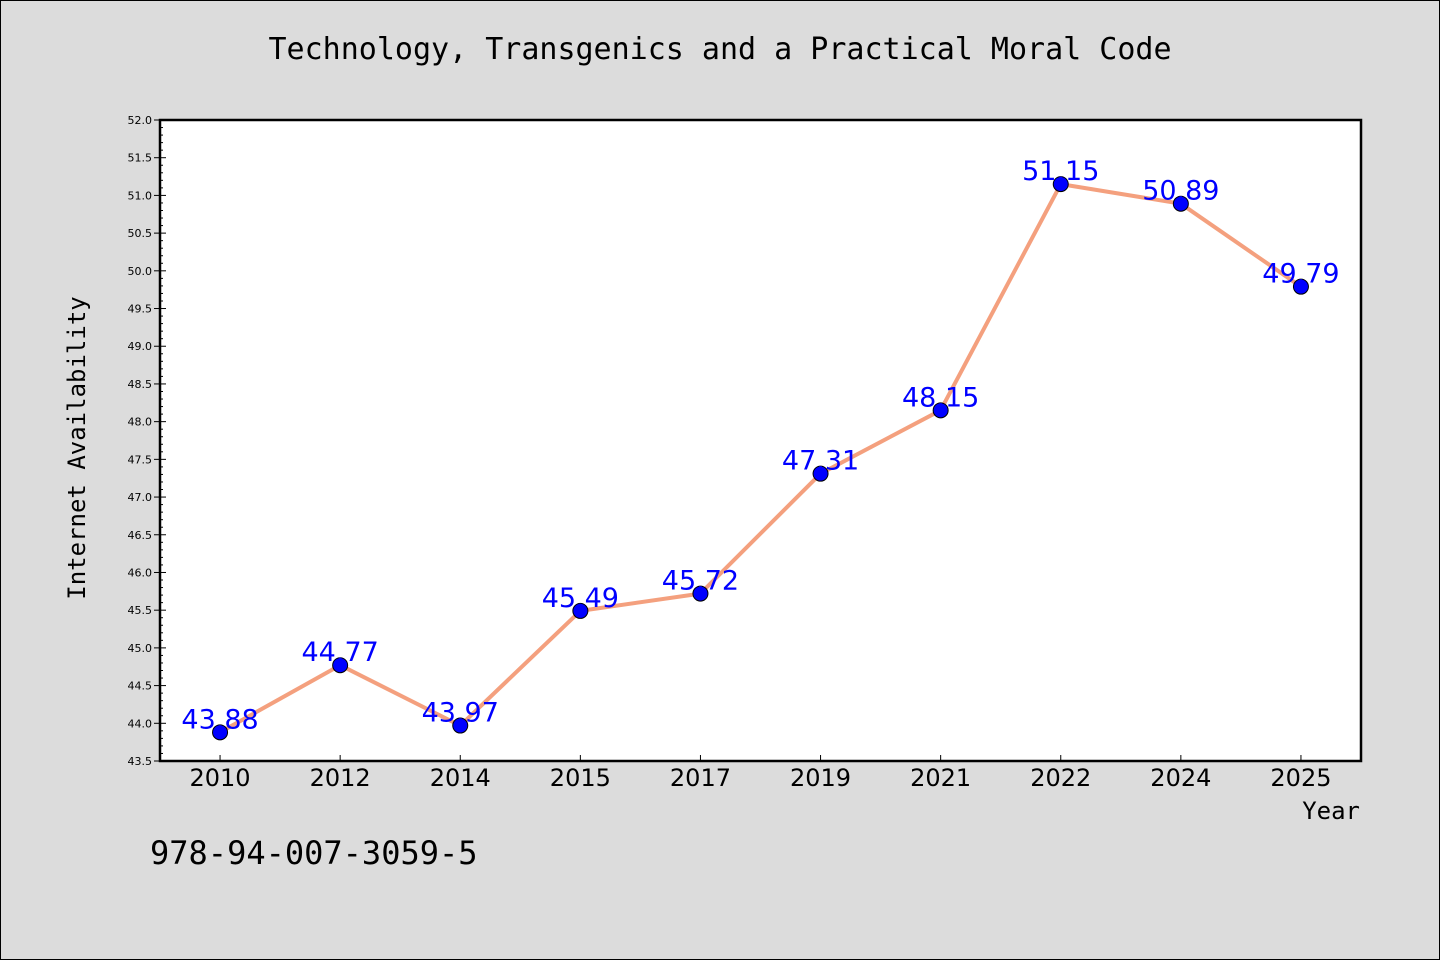 The height and width of the screenshot is (960, 1440). Describe the element at coordinates (140, 572) in the screenshot. I see `y-tick-label: 46.0` at that location.